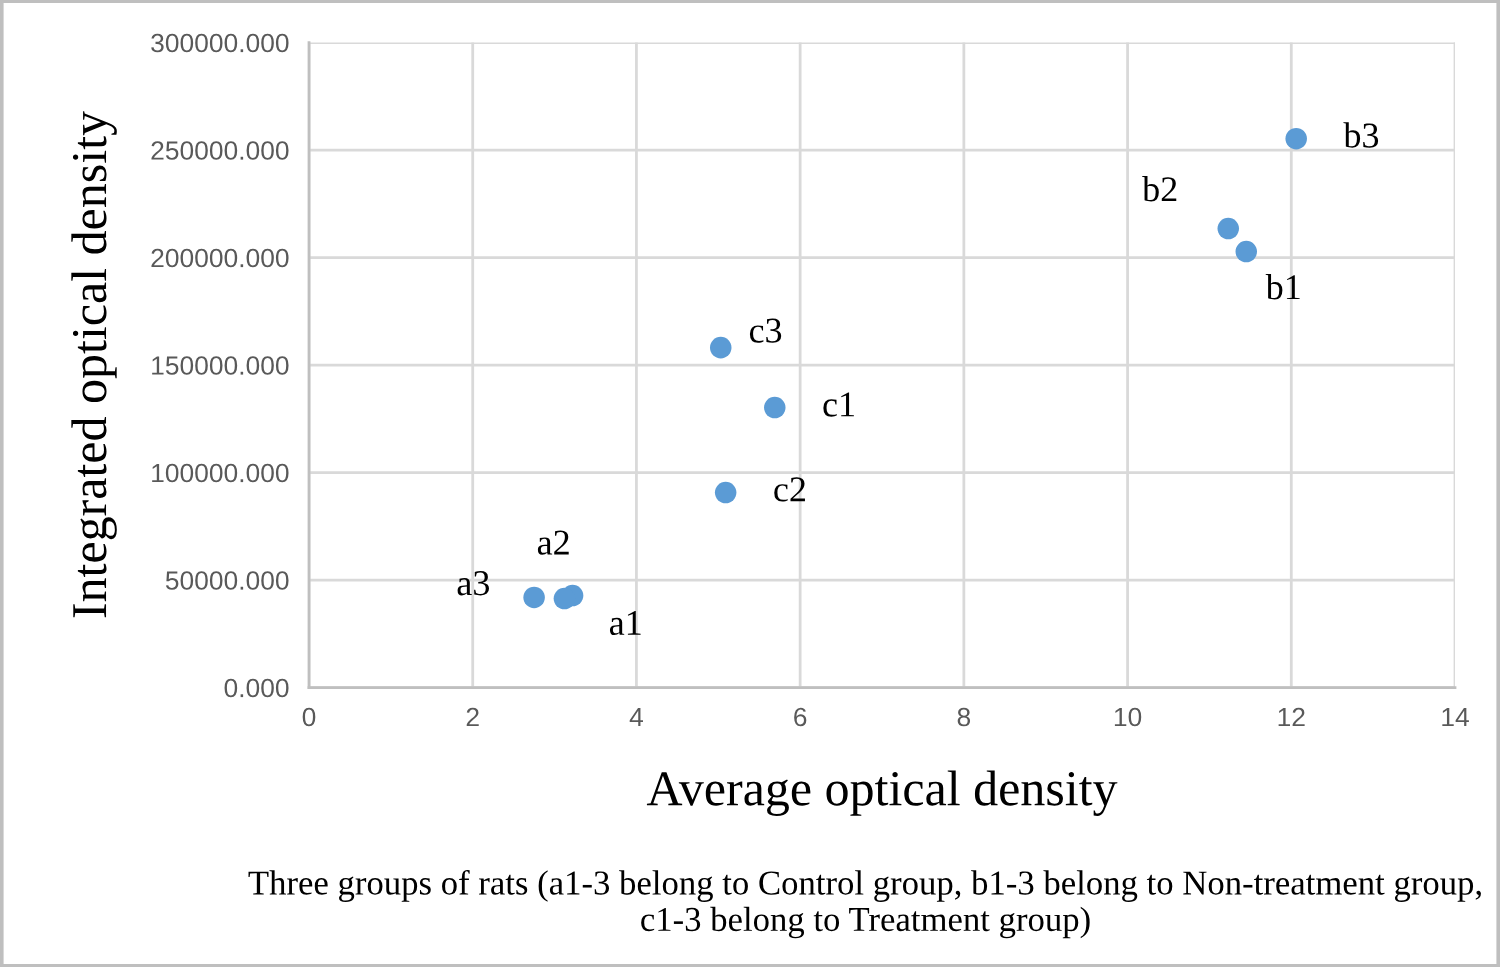 The image size is (1500, 967). Describe the element at coordinates (94, 364) in the screenshot. I see `y-axis-title: Integrated optical density` at that location.